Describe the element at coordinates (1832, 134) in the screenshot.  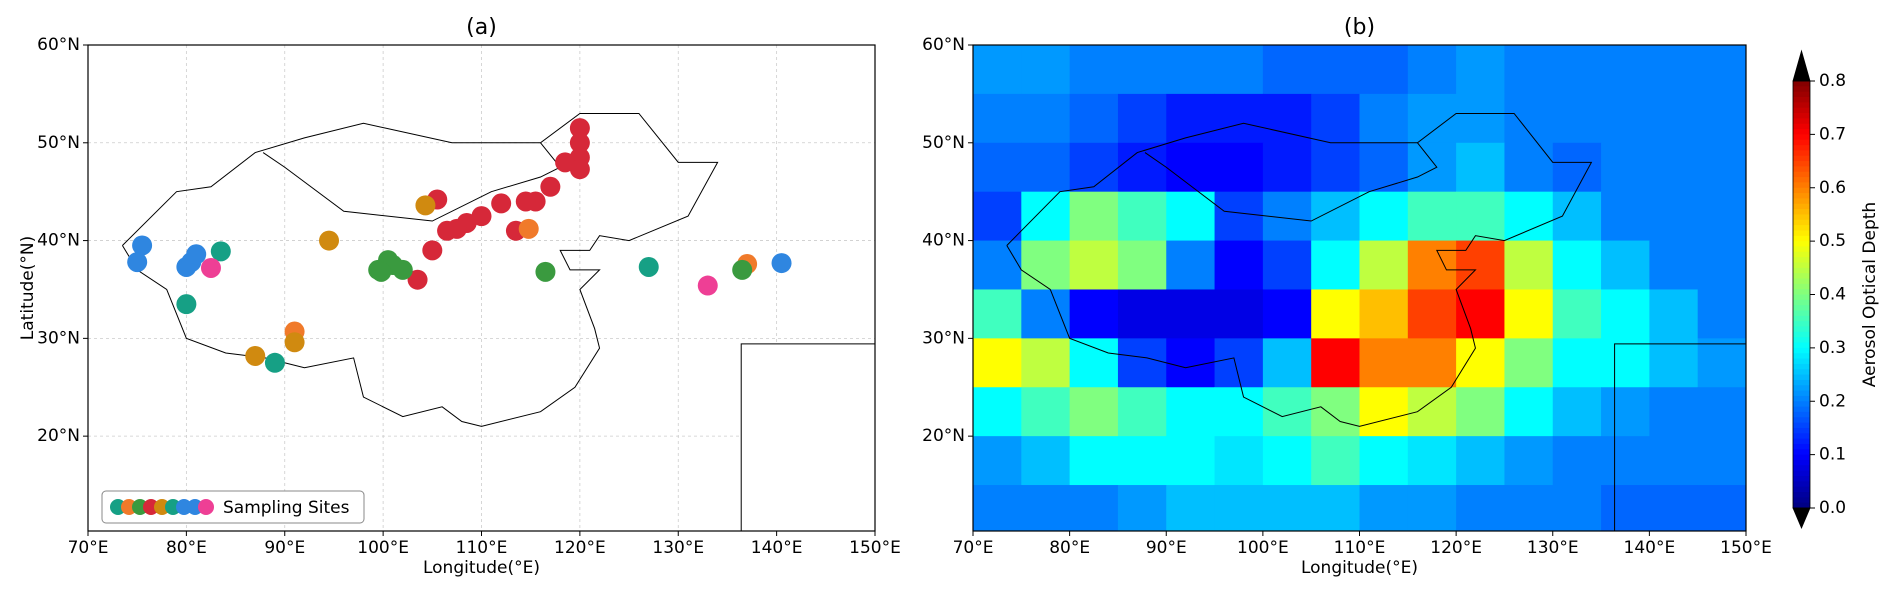
I see `colorbar-tick-label: 0.7` at that location.